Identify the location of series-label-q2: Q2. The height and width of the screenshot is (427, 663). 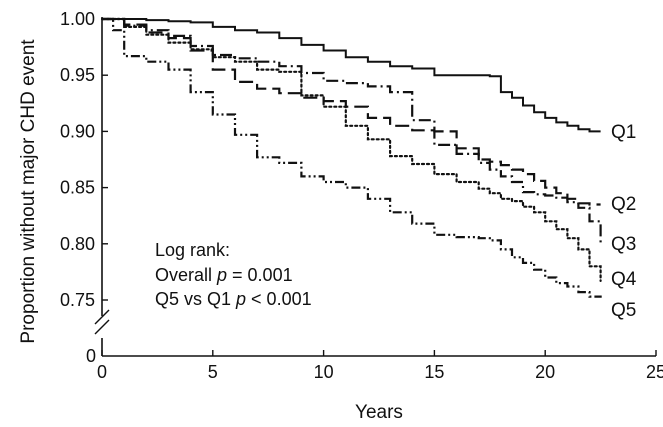
(623, 204).